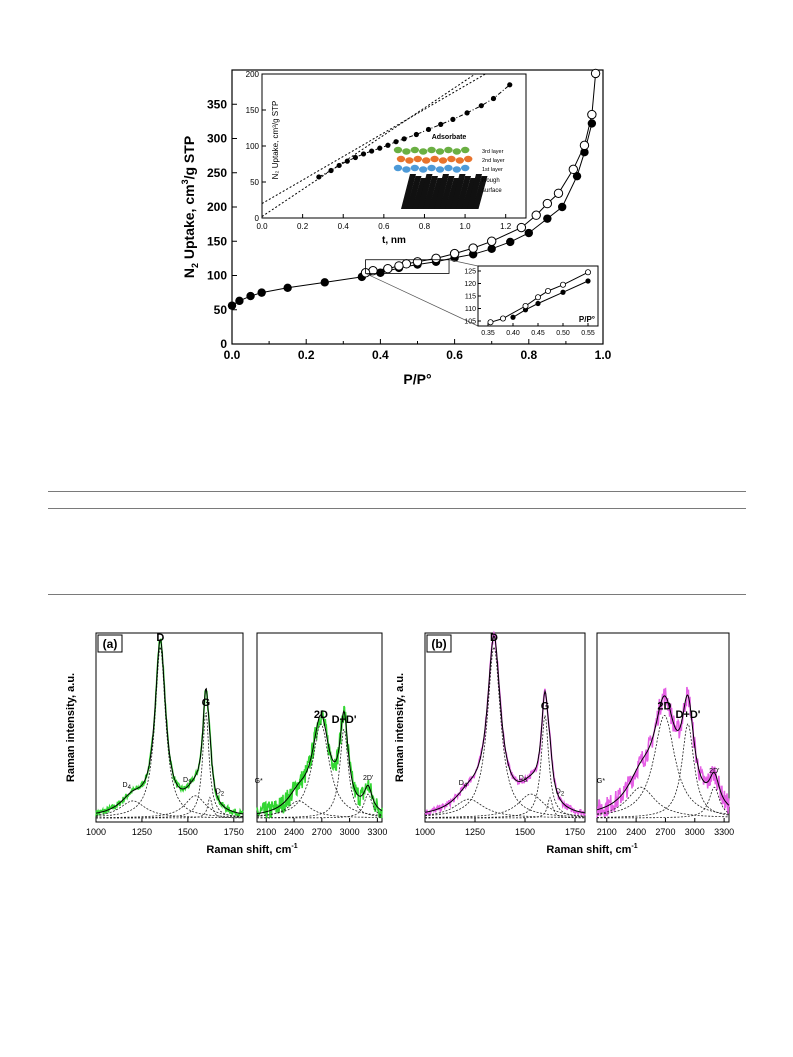 Image resolution: width=793 pixels, height=1057 pixels. What do you see at coordinates (491, 181) in the screenshot?
I see `schematic-surface-label: Rough` at bounding box center [491, 181].